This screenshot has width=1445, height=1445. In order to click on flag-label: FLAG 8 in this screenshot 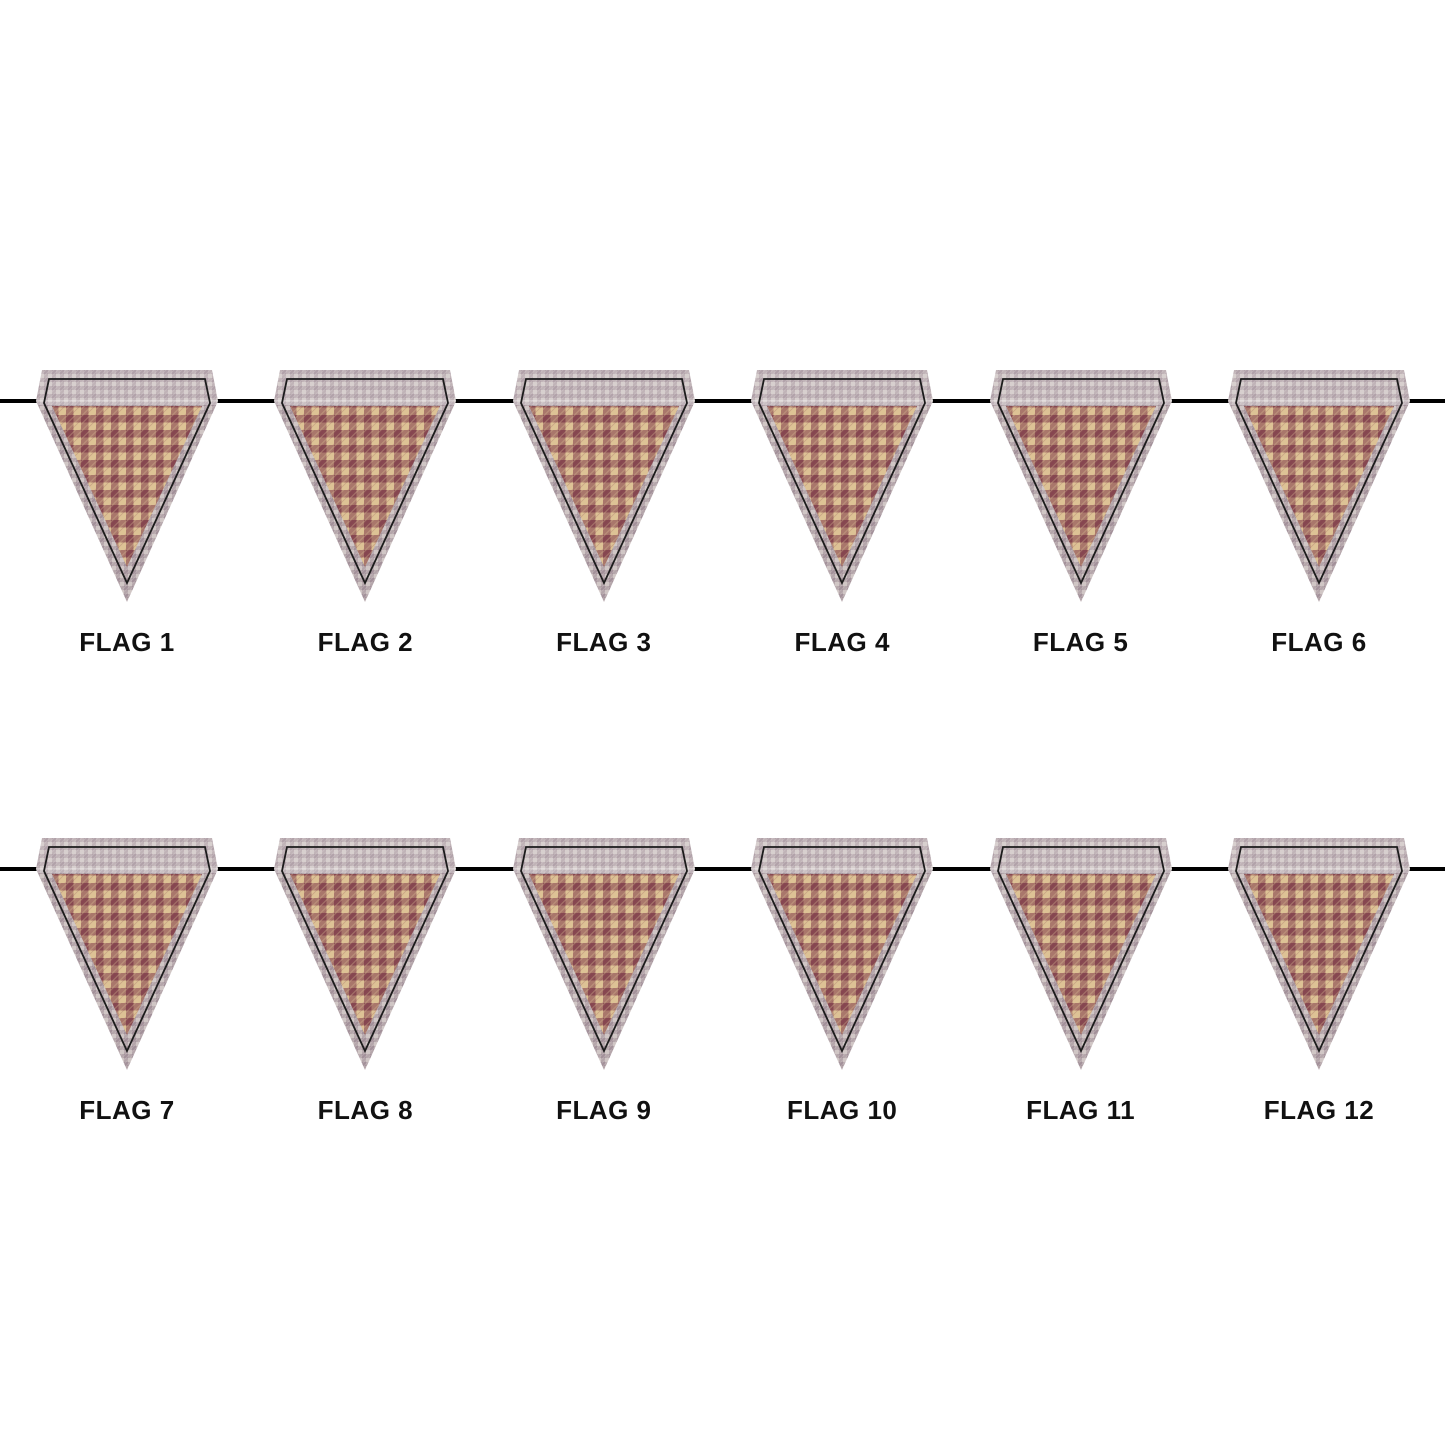, I will do `click(365, 1110)`.